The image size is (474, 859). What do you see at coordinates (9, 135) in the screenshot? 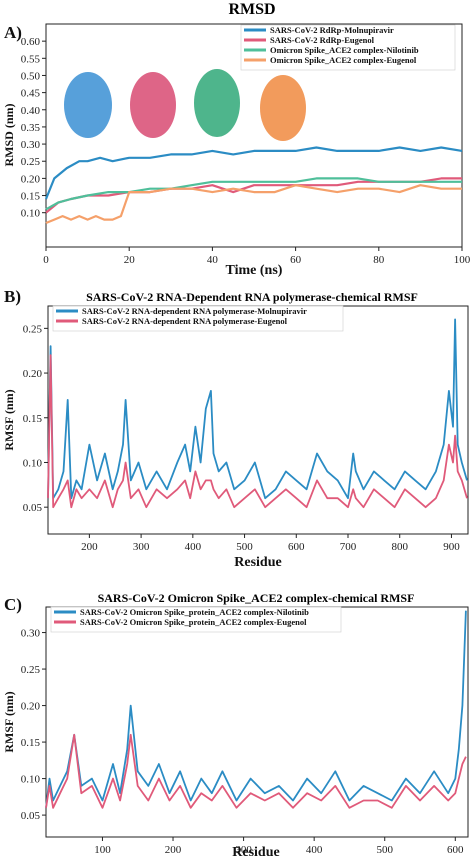
I see `panel-a-y-label: RMSD (nm)` at bounding box center [9, 135].